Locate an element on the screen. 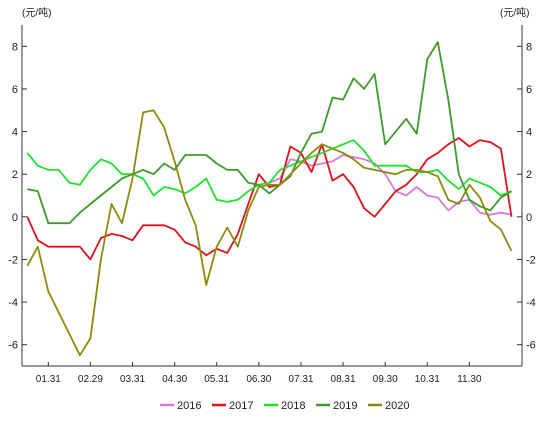  y-tick-label-left: -6 is located at coordinates (13, 346).